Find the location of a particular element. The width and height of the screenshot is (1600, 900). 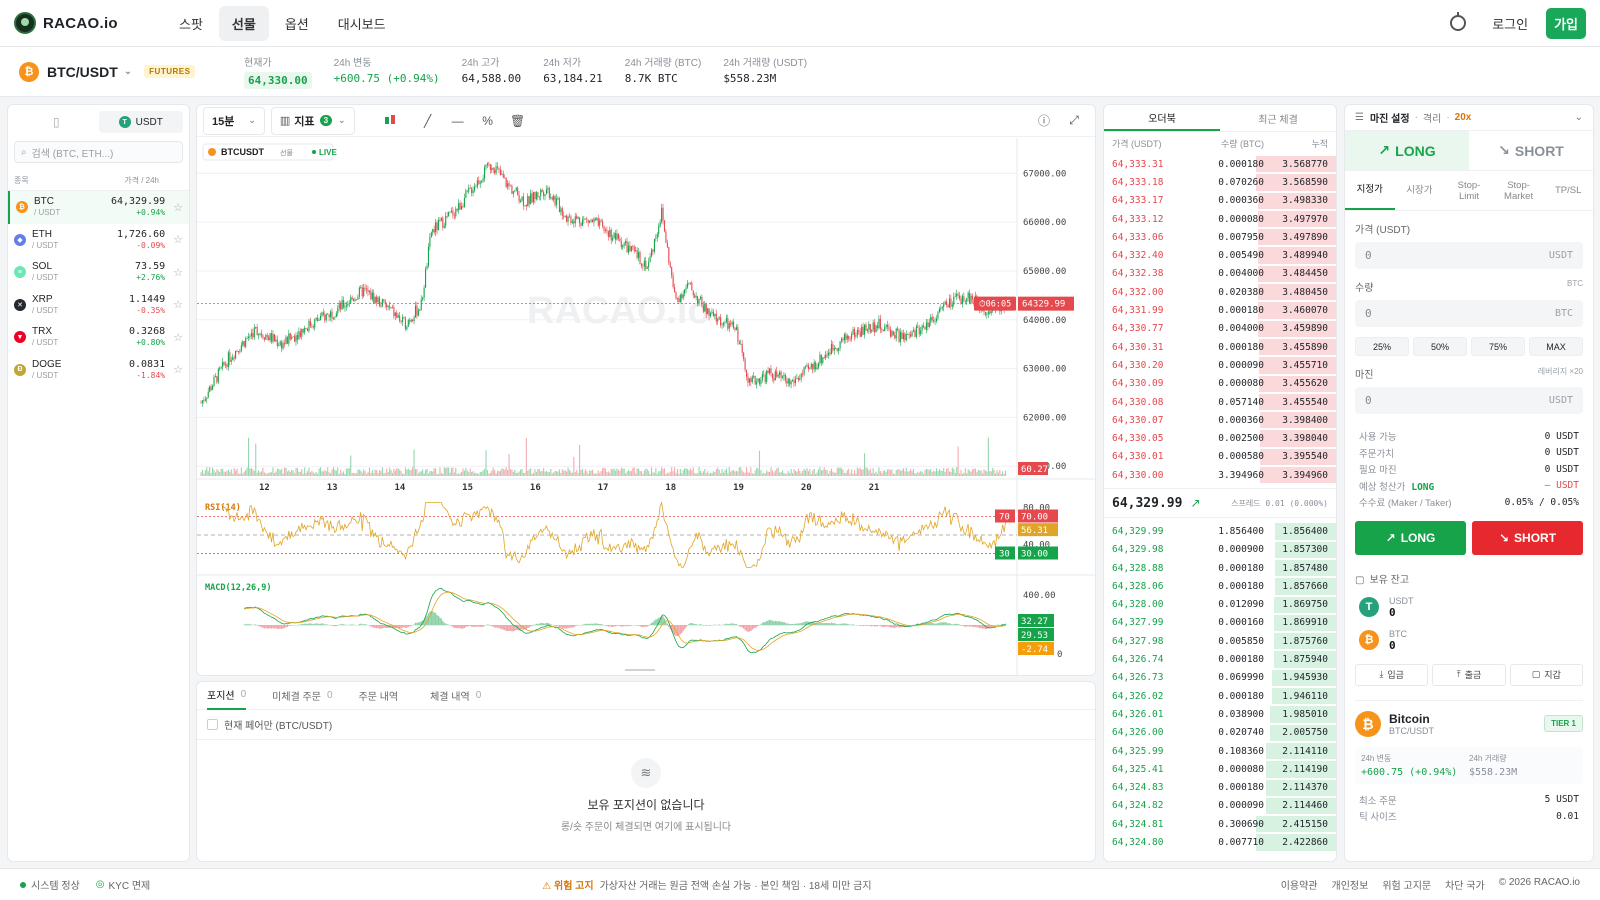

bid-row: 64,329.99 1.856400 1.856400 is located at coordinates (1220, 531).